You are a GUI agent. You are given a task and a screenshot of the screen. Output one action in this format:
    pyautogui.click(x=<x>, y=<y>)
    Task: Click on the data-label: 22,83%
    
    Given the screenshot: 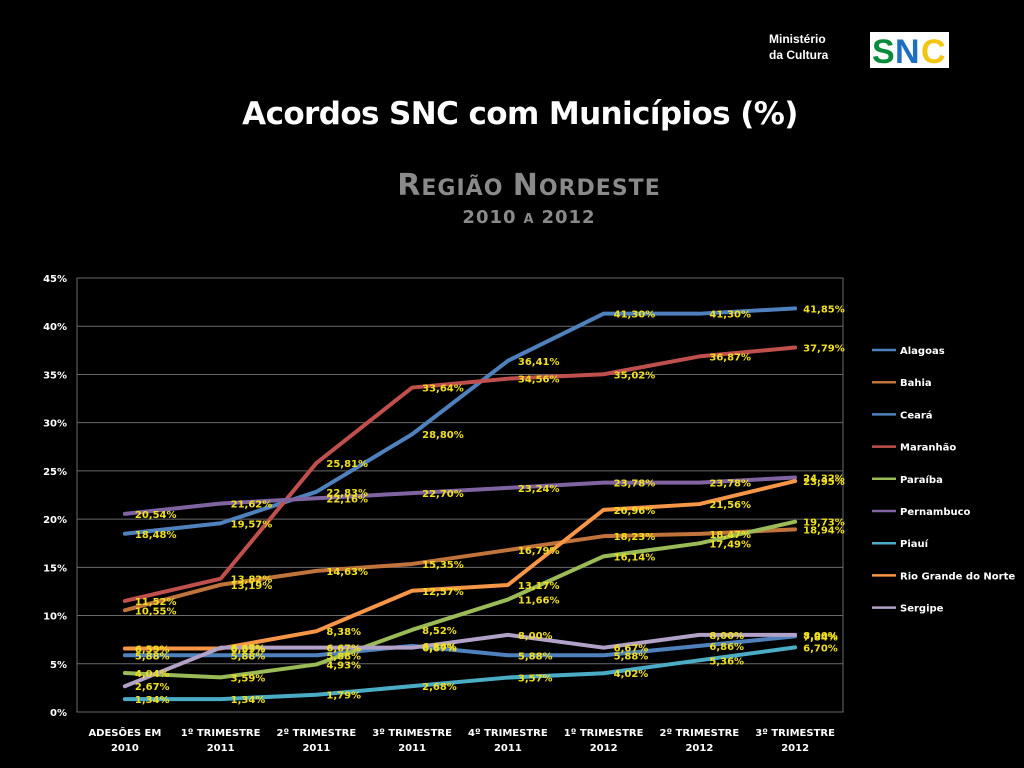 What is the action you would take?
    pyautogui.click(x=347, y=493)
    